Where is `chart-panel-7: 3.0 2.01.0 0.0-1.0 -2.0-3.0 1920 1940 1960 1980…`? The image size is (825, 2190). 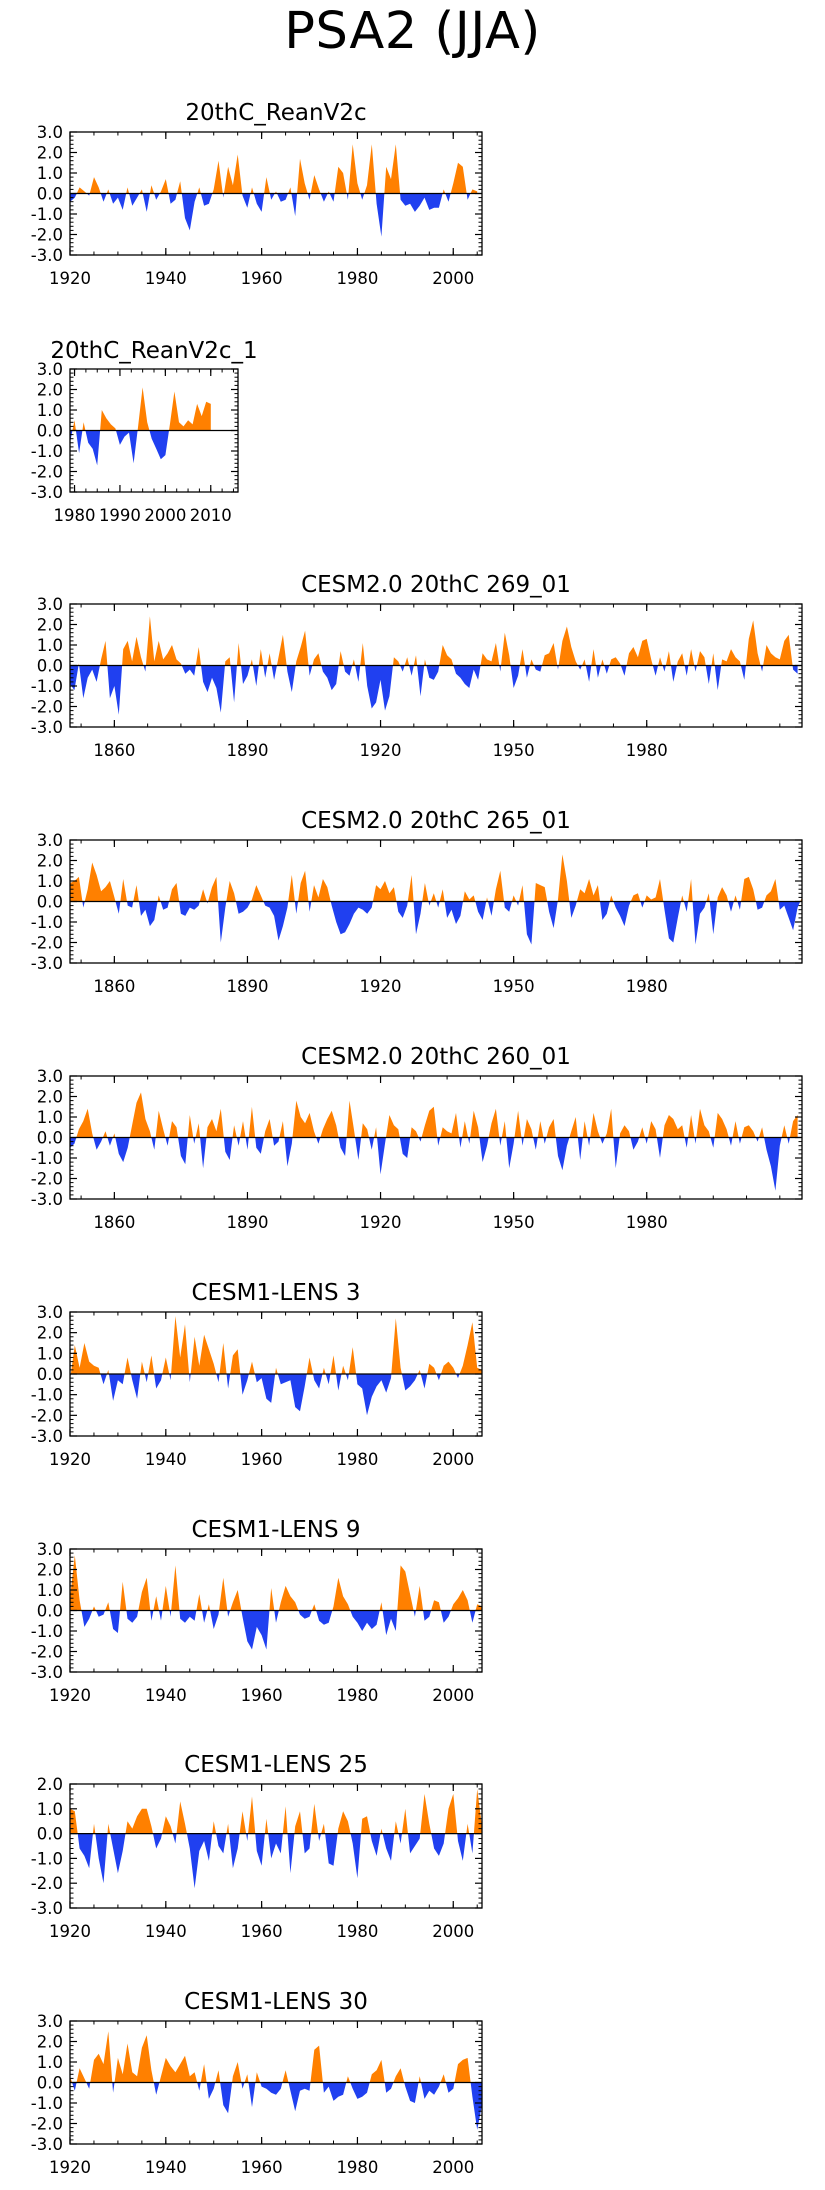
chart-panel-7: 3.0 2.01.0 0.0-1.0 -2.0-3.0 1920 1940 1960 1980… is located at coordinates (257, 1611).